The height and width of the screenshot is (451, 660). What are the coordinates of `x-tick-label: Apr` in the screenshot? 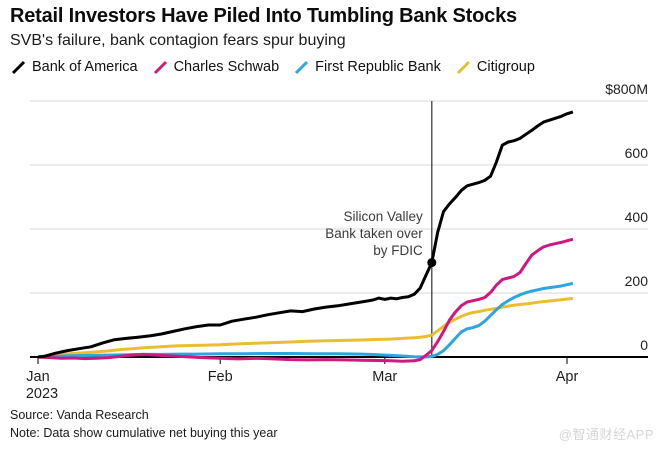 It's located at (567, 377).